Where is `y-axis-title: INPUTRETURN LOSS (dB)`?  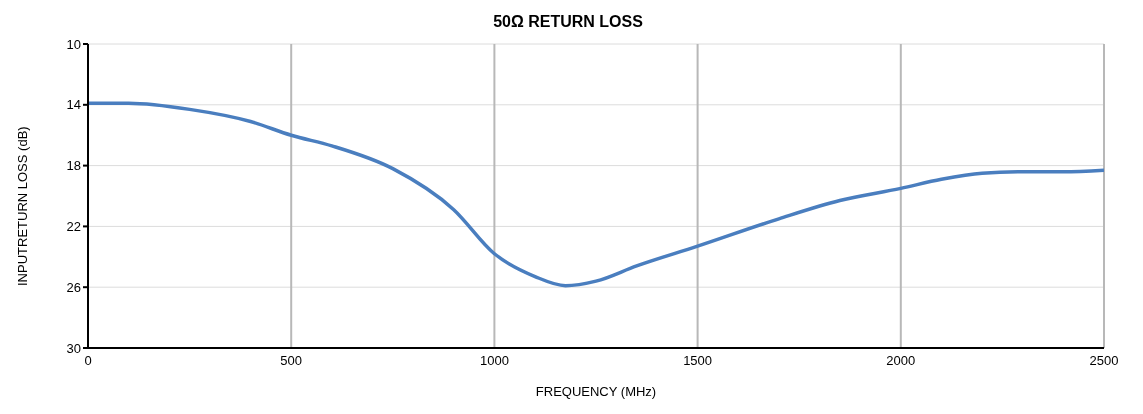
y-axis-title: INPUTRETURN LOSS (dB) is located at coordinates (22, 206).